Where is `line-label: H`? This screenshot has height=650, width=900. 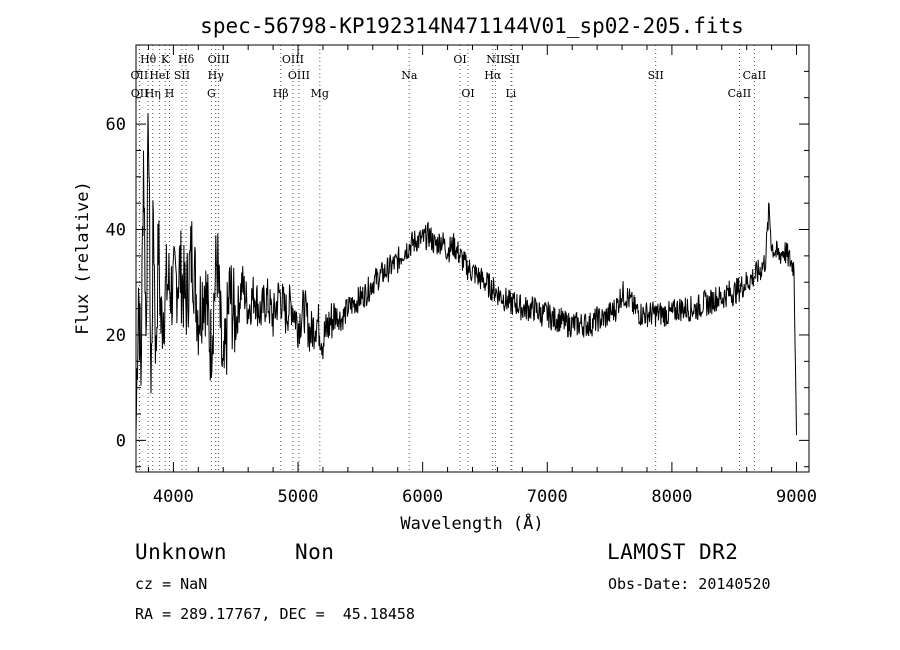 line-label: H is located at coordinates (170, 93).